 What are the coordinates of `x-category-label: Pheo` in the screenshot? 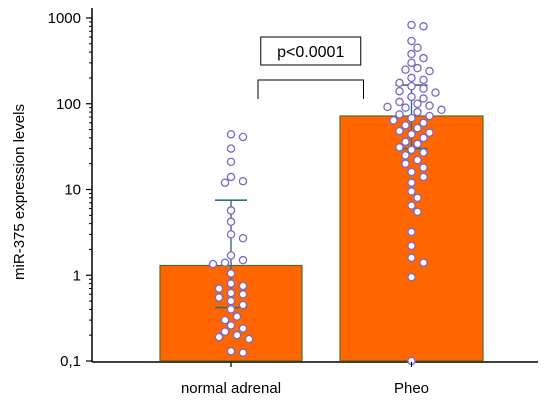 It's located at (411, 388).